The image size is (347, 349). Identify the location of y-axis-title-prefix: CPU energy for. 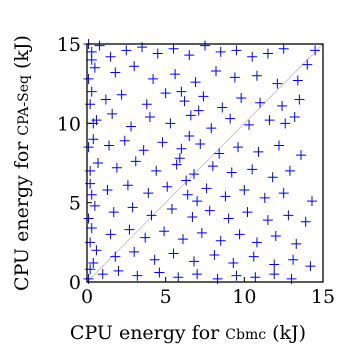
(22, 213).